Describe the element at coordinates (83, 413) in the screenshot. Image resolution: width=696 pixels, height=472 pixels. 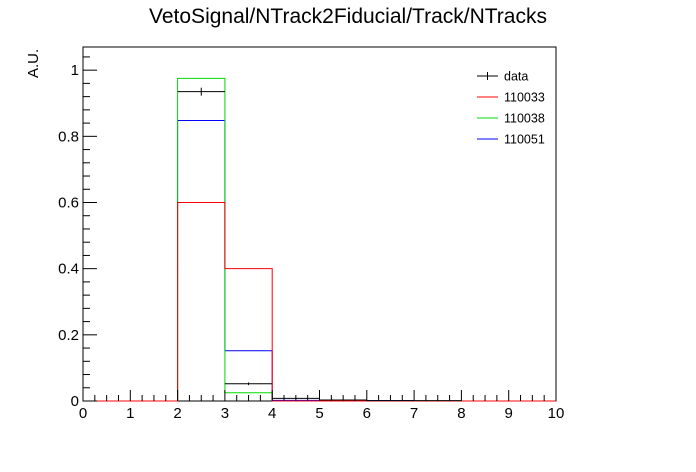
I see `x-tick-label: 0` at that location.